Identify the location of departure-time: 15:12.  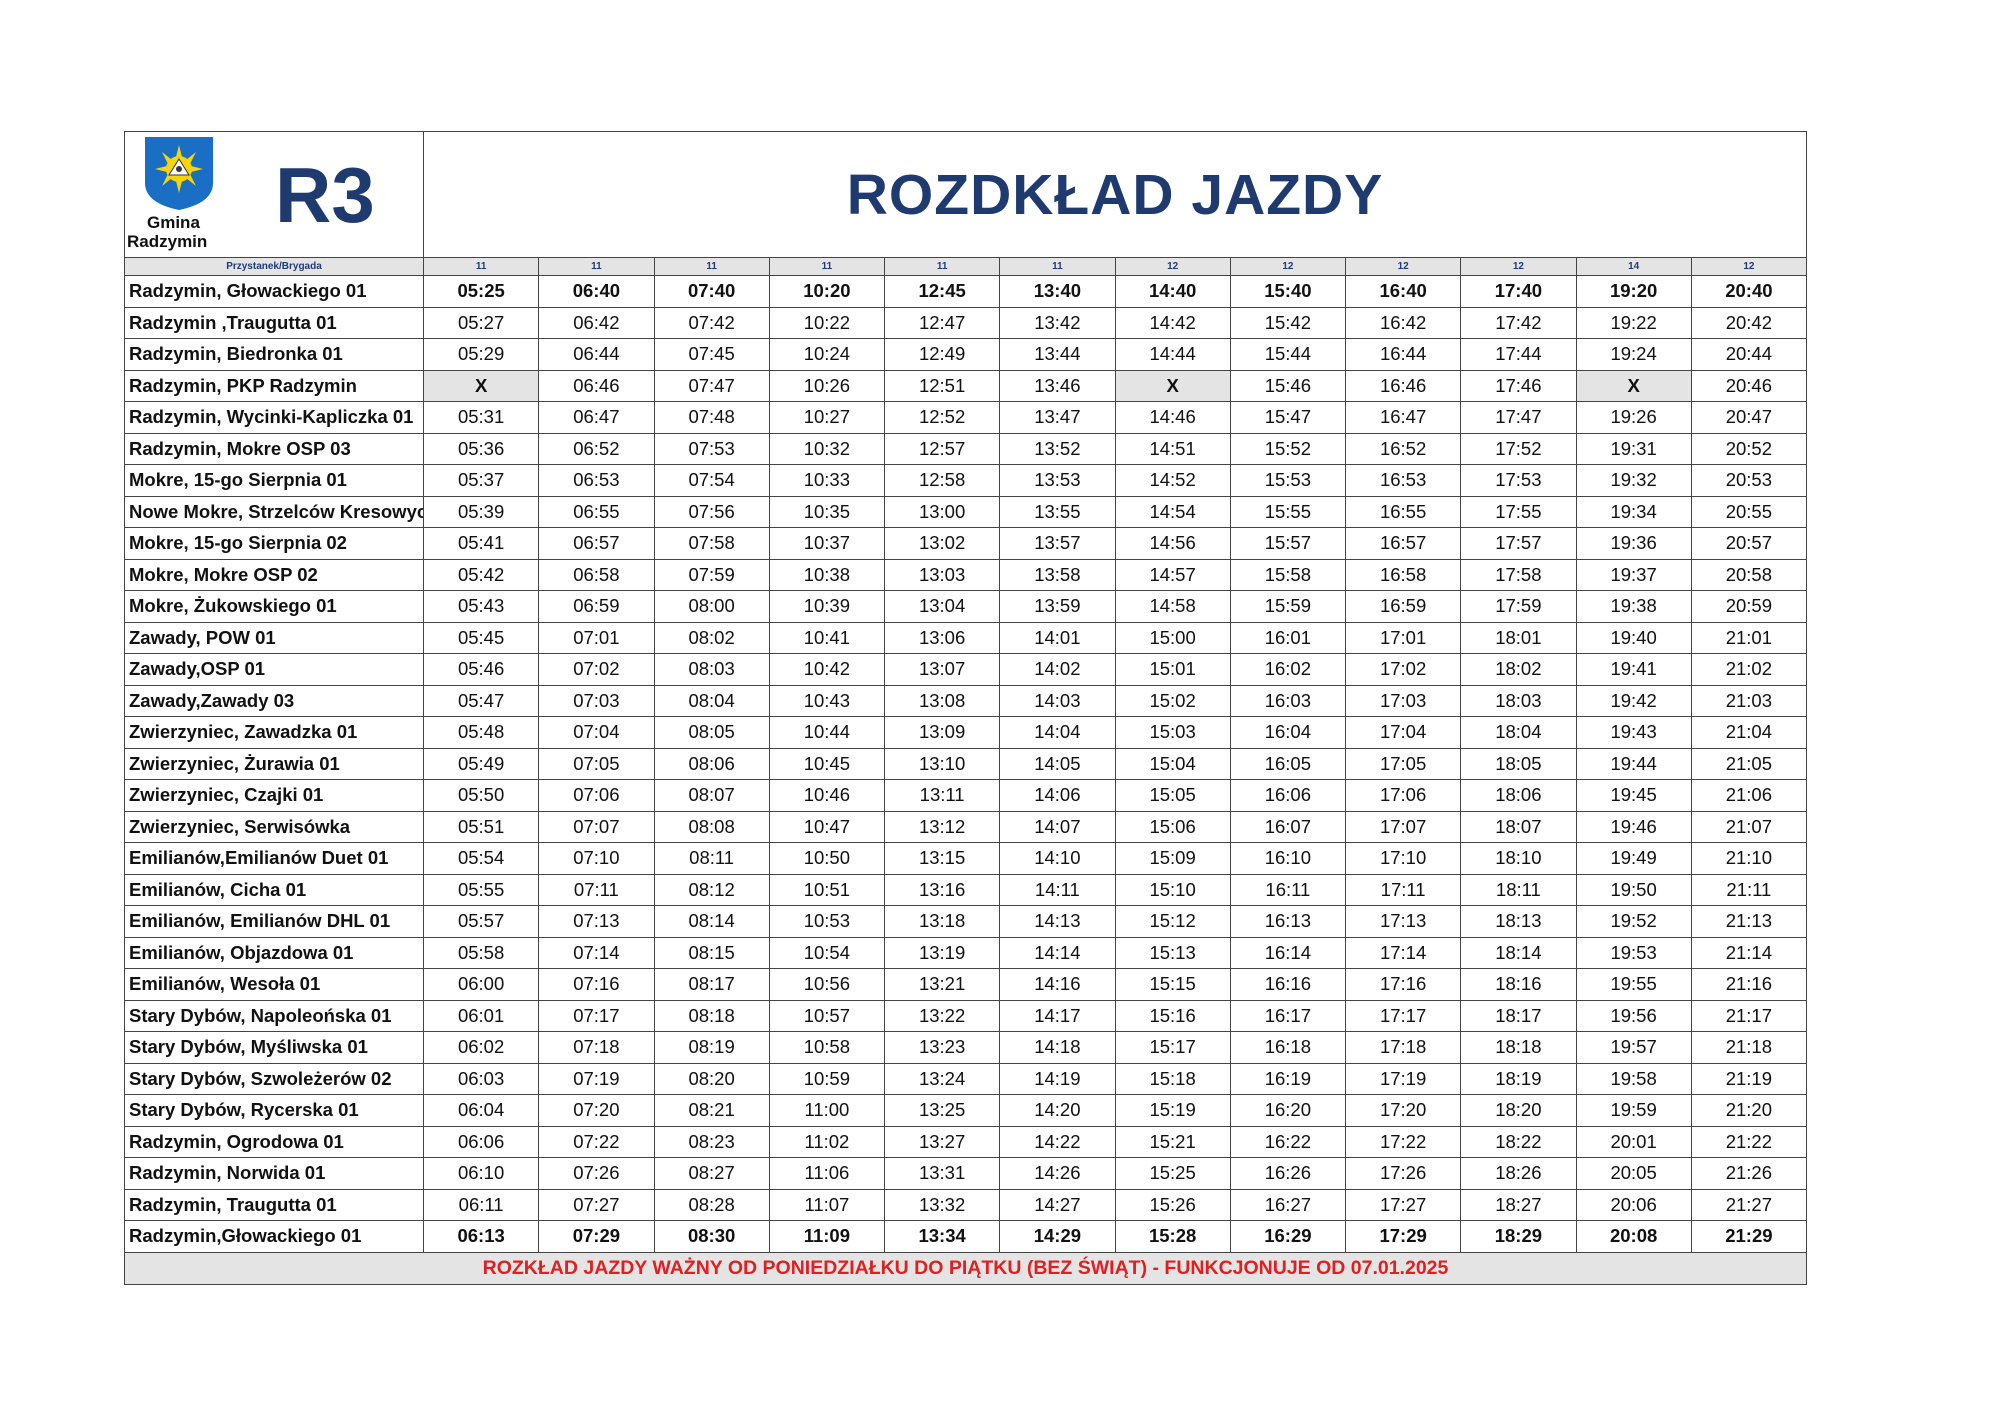
(1172, 921).